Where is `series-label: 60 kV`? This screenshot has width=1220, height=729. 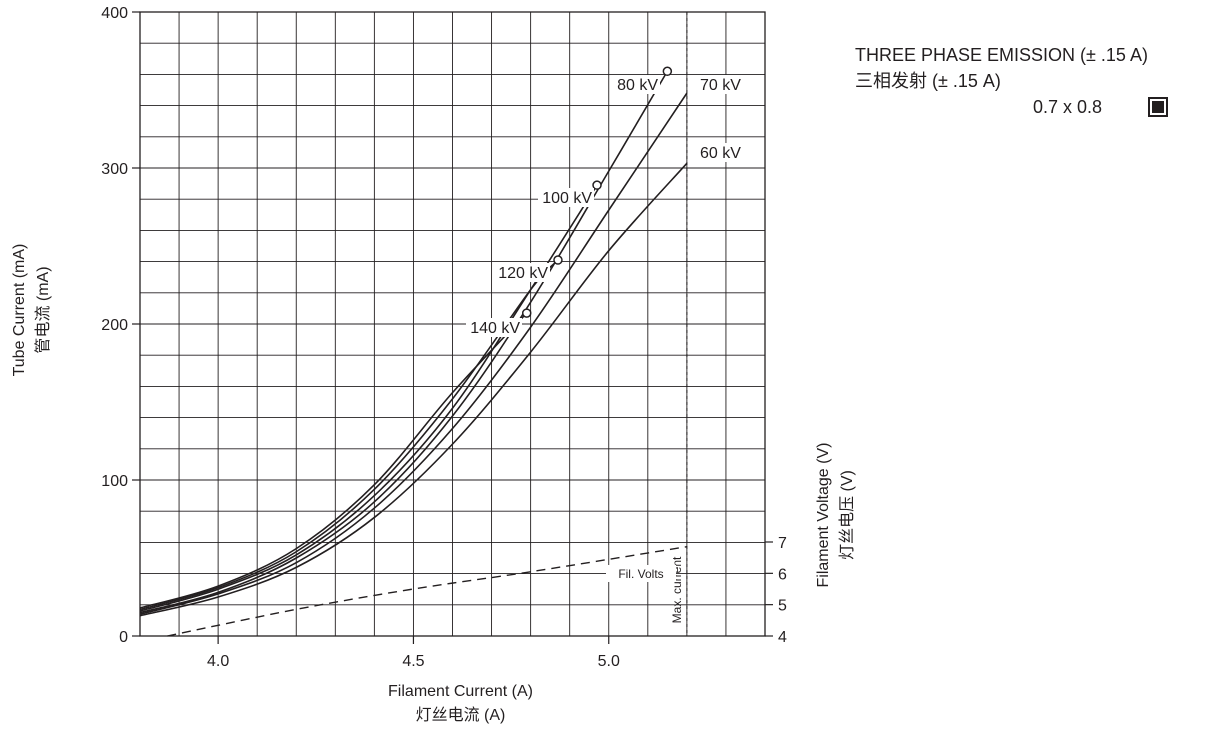
series-label: 60 kV is located at coordinates (720, 153).